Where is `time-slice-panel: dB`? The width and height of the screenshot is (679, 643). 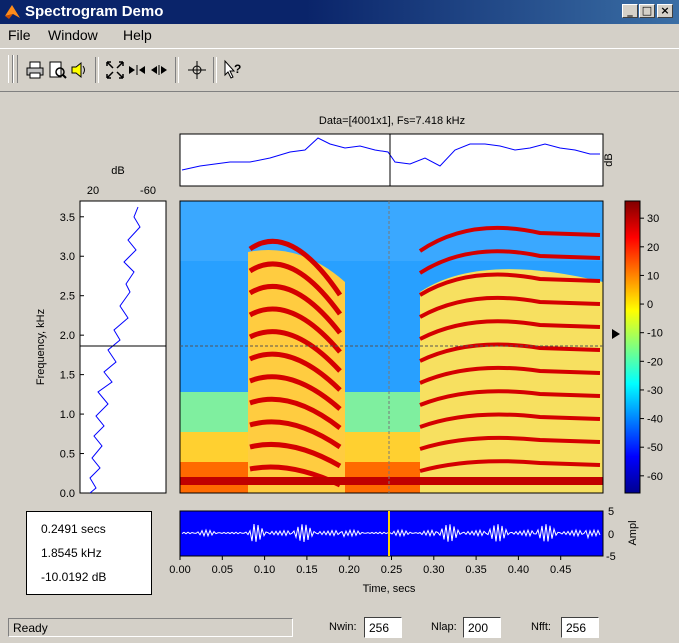
time-slice-panel: dB is located at coordinates (397, 160).